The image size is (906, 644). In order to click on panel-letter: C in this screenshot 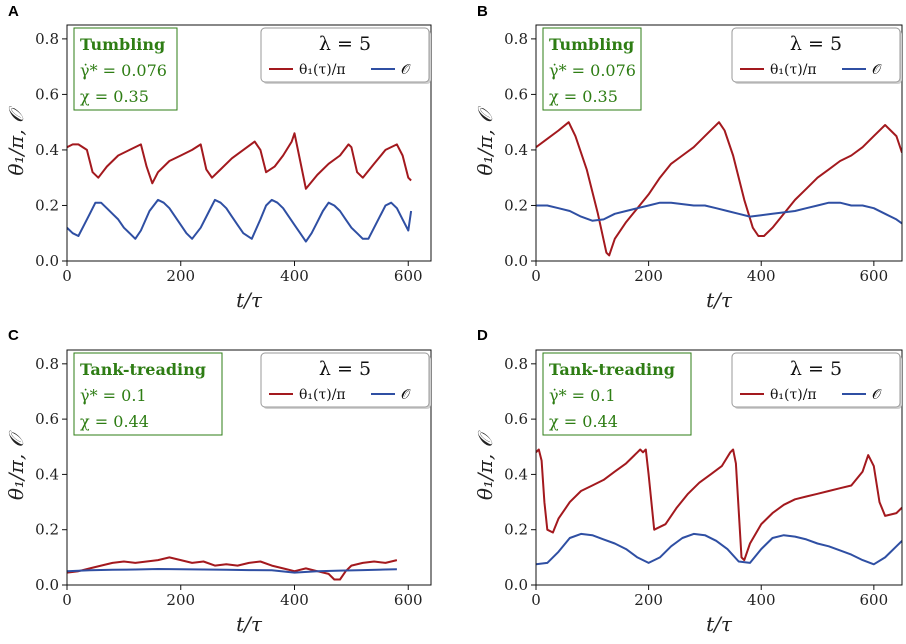, I will do `click(13, 335)`.